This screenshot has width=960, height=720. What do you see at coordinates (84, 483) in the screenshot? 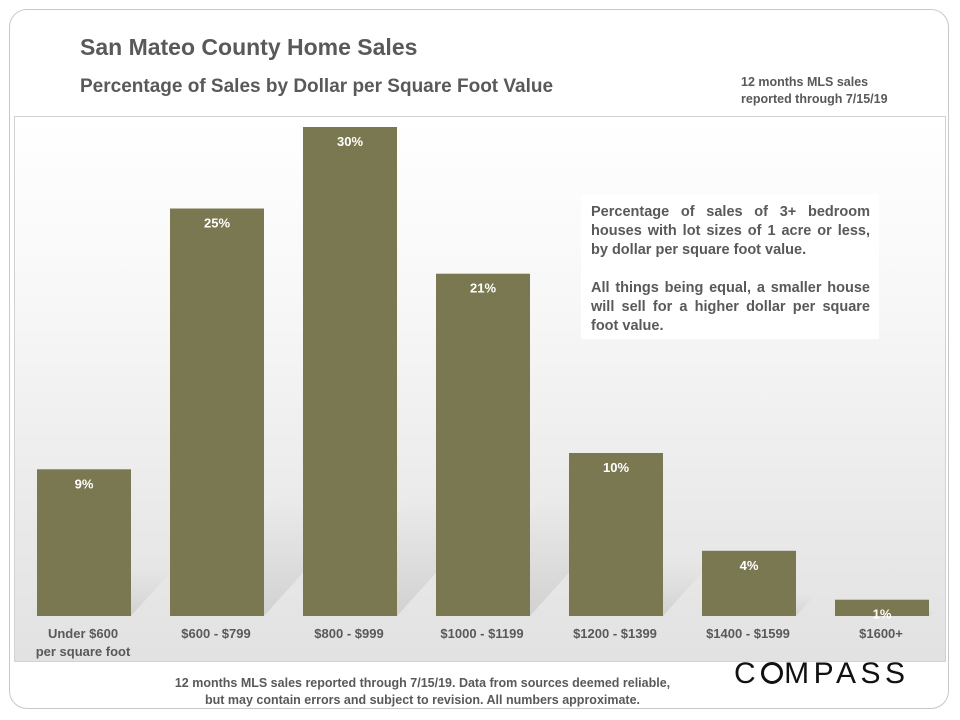
I see `data-label-1: 9%` at bounding box center [84, 483].